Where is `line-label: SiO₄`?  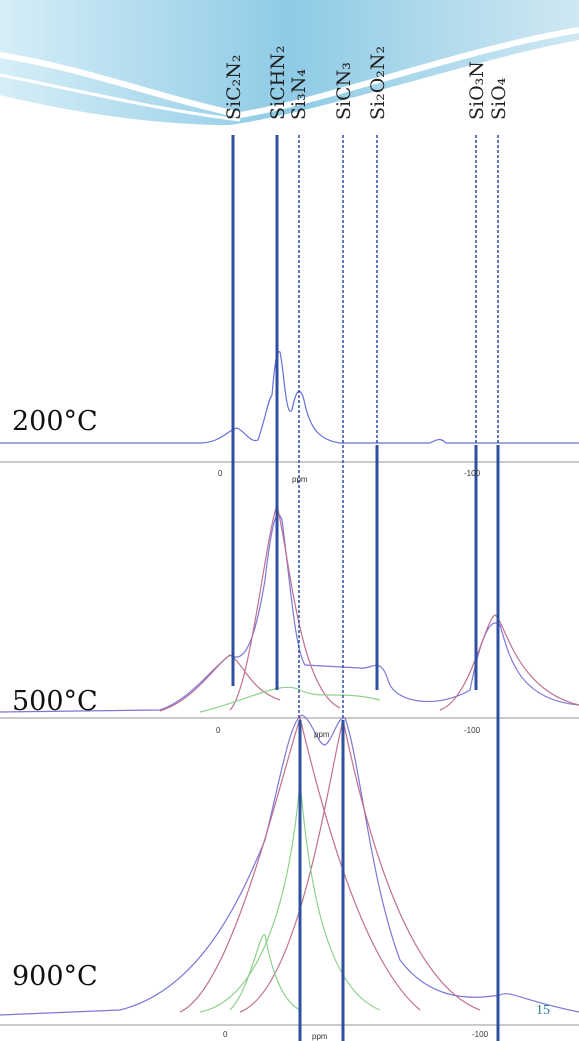
line-label: SiO₄ is located at coordinates (499, 98).